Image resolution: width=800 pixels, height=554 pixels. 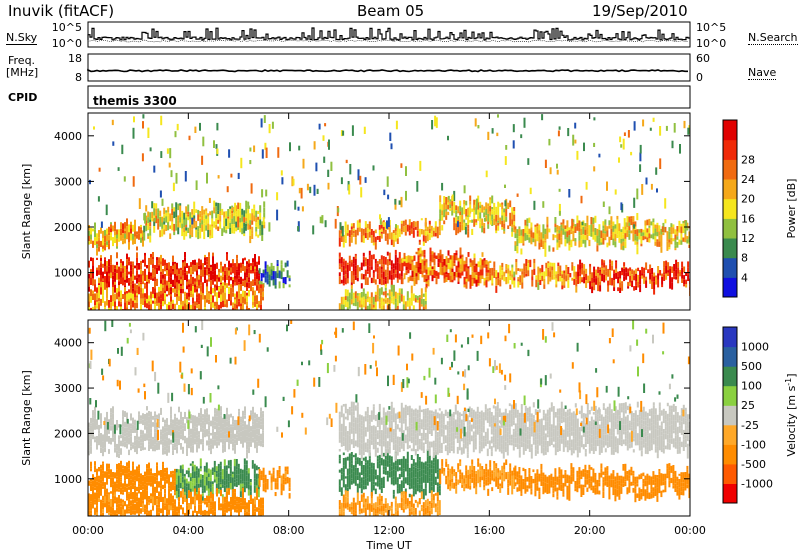 What do you see at coordinates (755, 347) in the screenshot?
I see `colorbar-tick-label: 1000` at bounding box center [755, 347].